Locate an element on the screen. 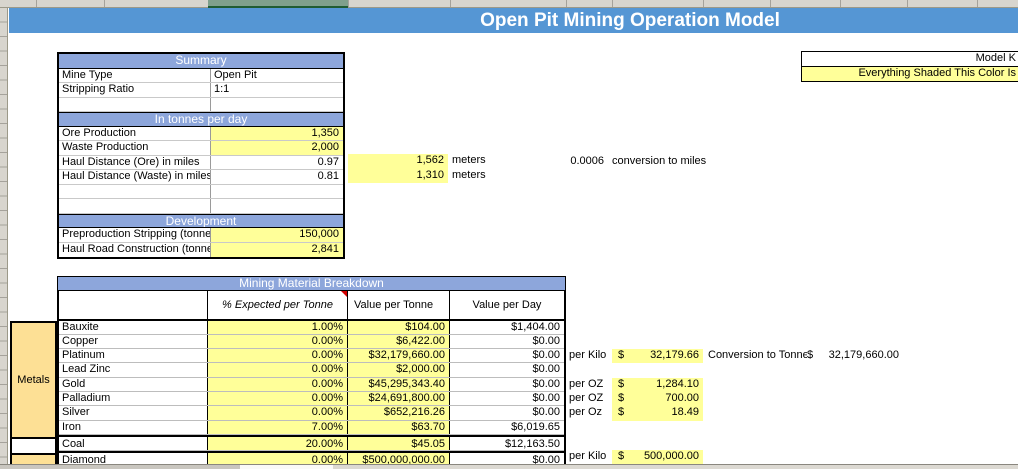 This screenshot has height=469, width=1018. material-column-header is located at coordinates (133, 304).